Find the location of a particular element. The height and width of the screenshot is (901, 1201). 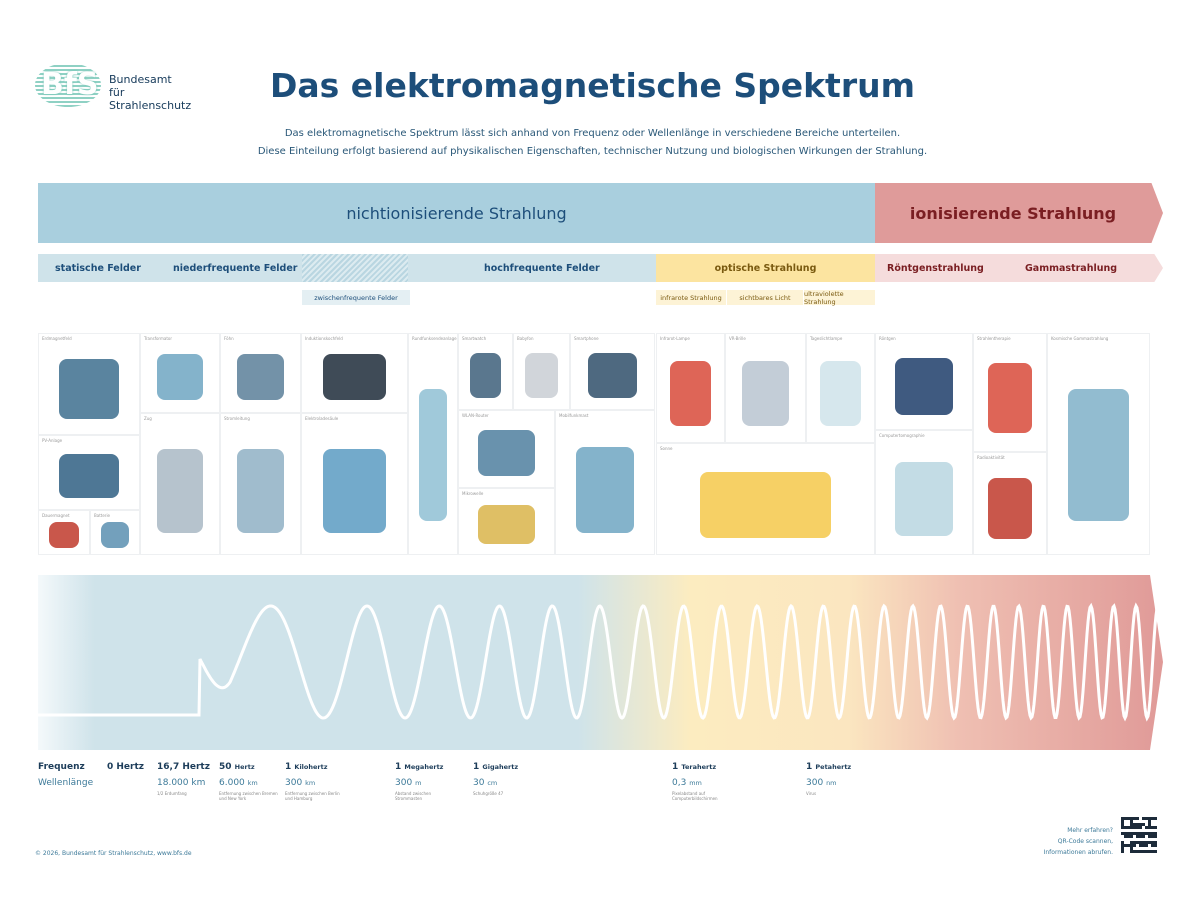

bfs-logo: BfS Bundesamt für Strahlenschutz is located at coordinates (120, 87).